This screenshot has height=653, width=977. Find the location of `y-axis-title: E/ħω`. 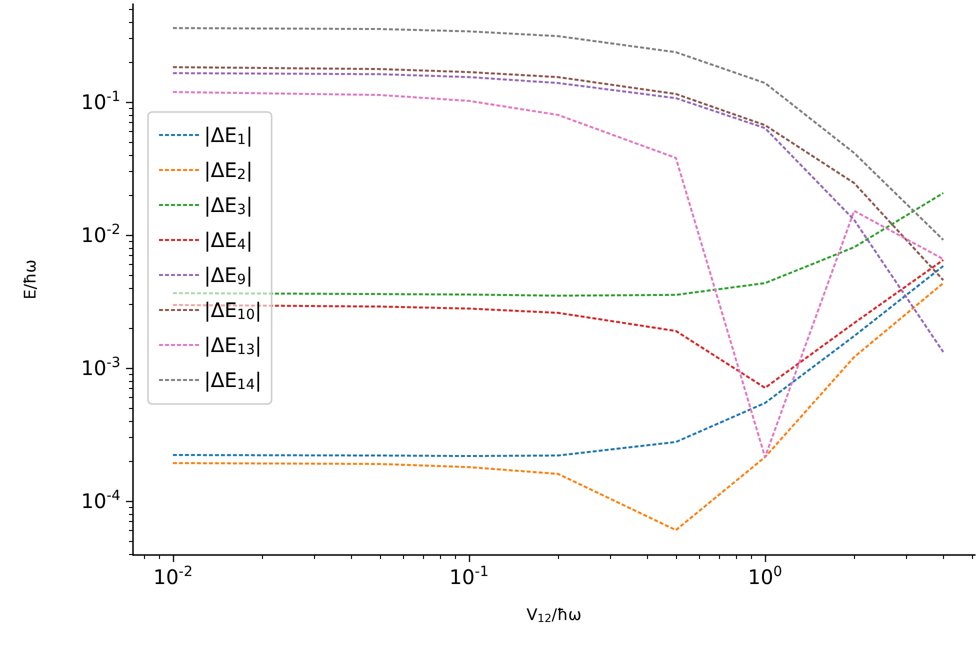

y-axis-title: E/ħω is located at coordinates (30, 279).